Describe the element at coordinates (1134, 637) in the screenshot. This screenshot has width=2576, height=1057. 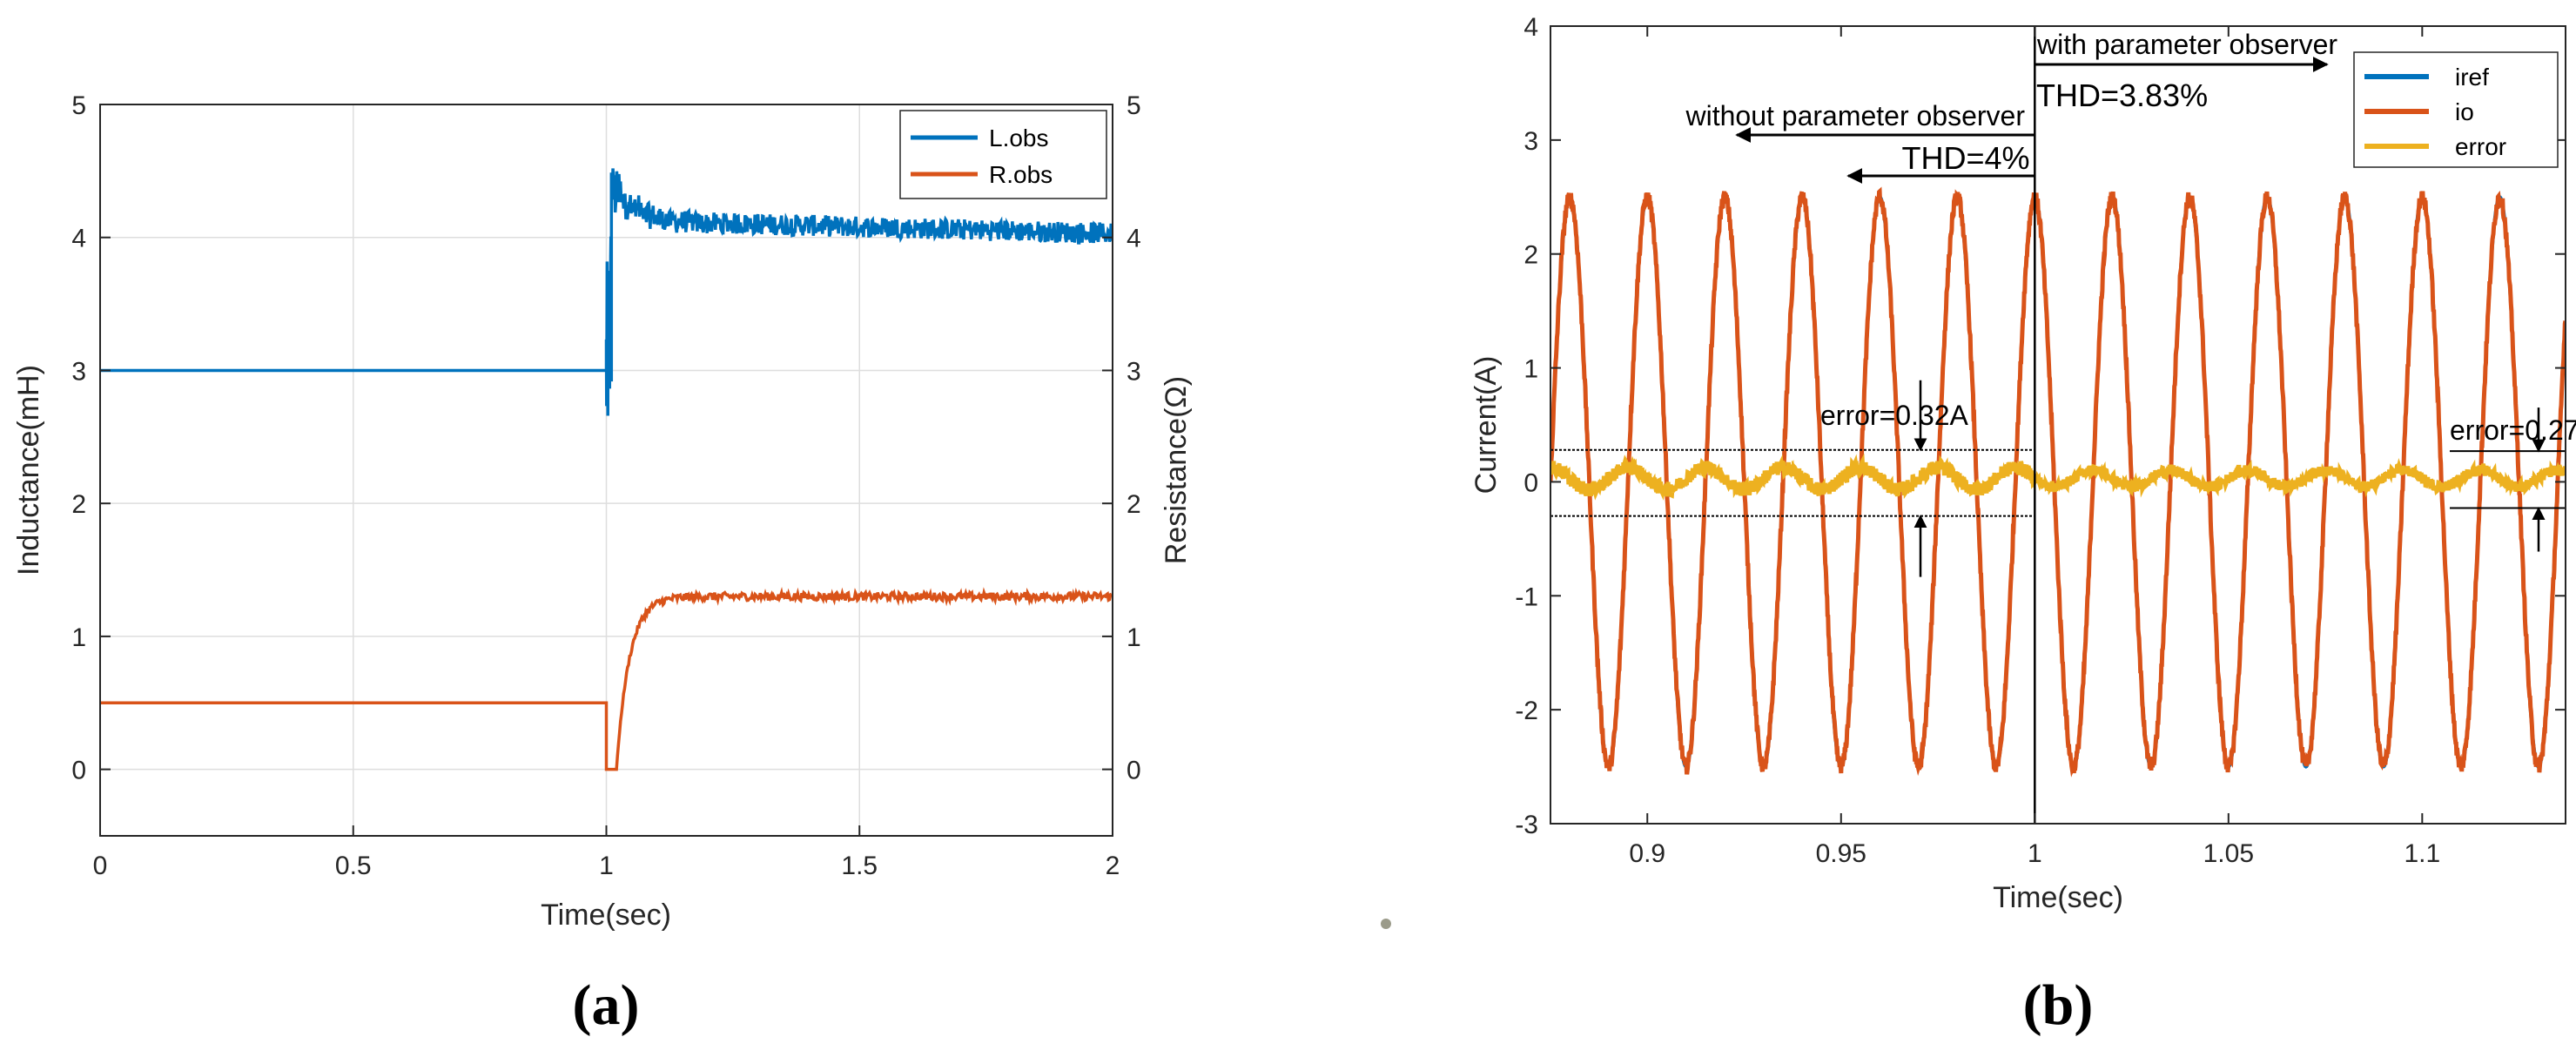
I see `chart-a-ytick-label-right: 1` at that location.